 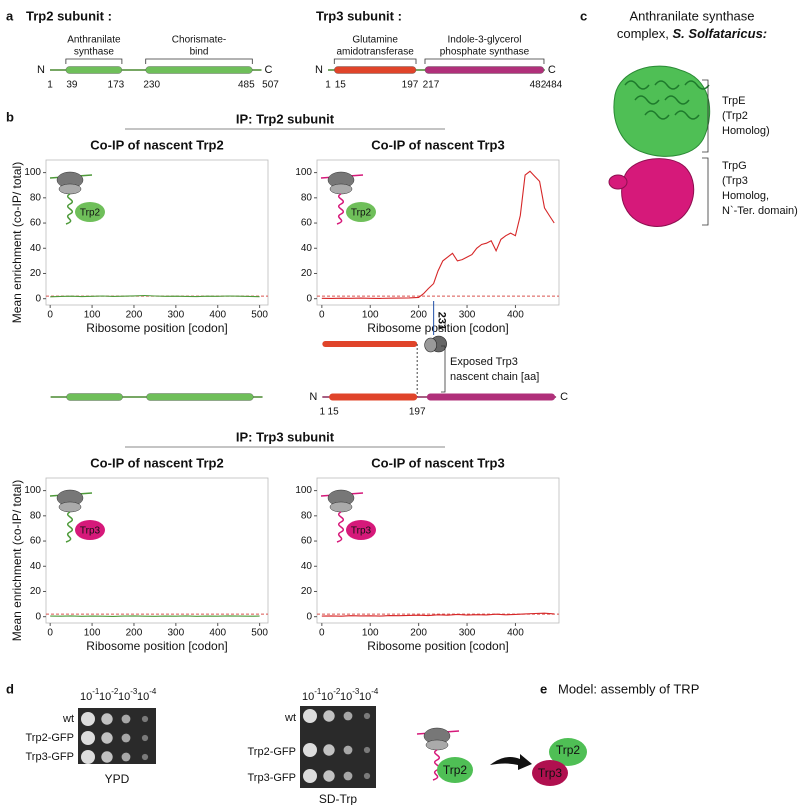 I want to click on residue-label: 484, so click(x=554, y=85).